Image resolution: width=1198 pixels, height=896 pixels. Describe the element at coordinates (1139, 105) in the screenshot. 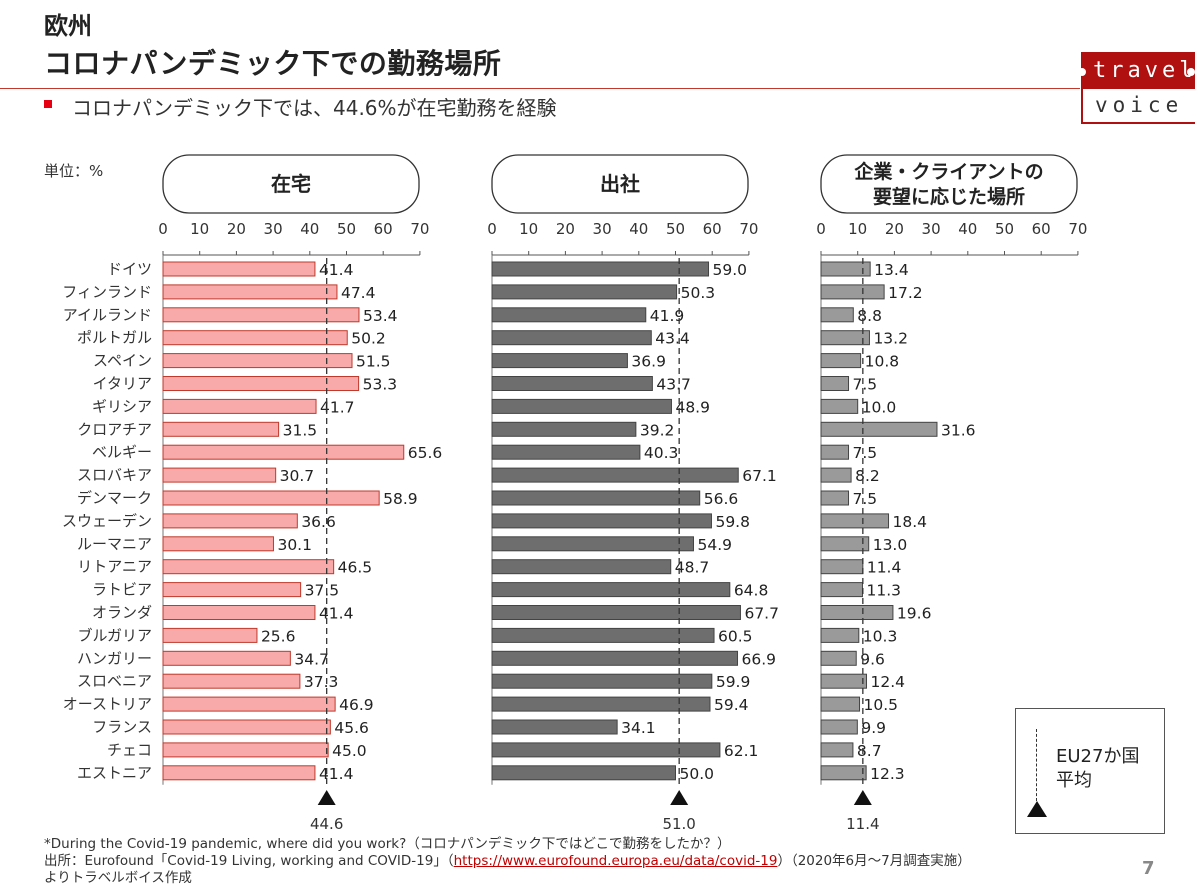

I see `logo-word-voice: voice` at that location.